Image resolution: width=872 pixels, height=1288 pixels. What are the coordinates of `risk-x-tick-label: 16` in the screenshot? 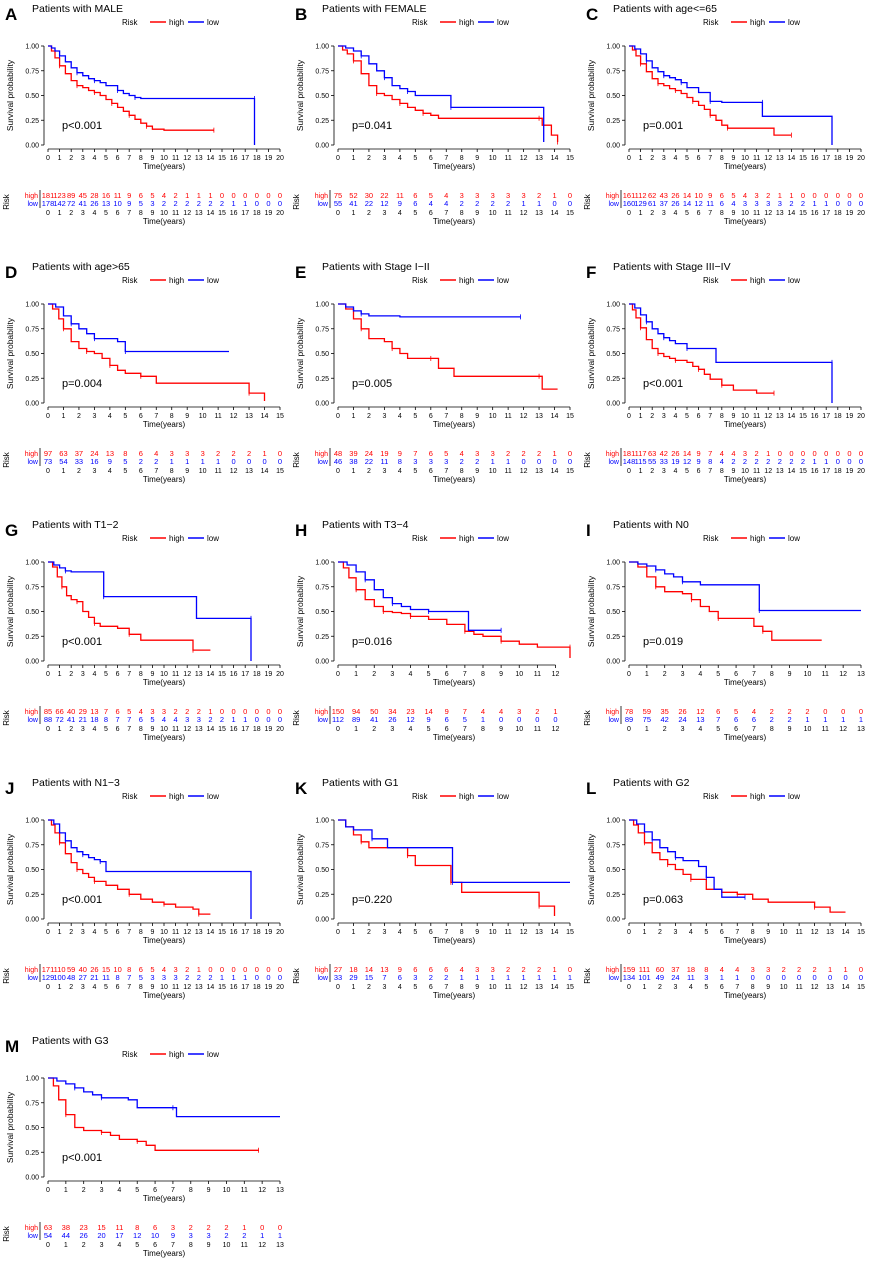 It's located at (815, 213).